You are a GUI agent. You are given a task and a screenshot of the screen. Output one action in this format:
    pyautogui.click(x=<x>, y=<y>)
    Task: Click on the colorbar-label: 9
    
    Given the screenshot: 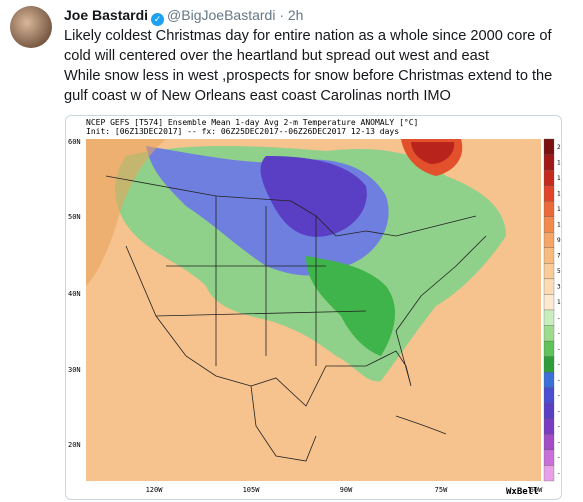 What is the action you would take?
    pyautogui.click(x=559, y=240)
    